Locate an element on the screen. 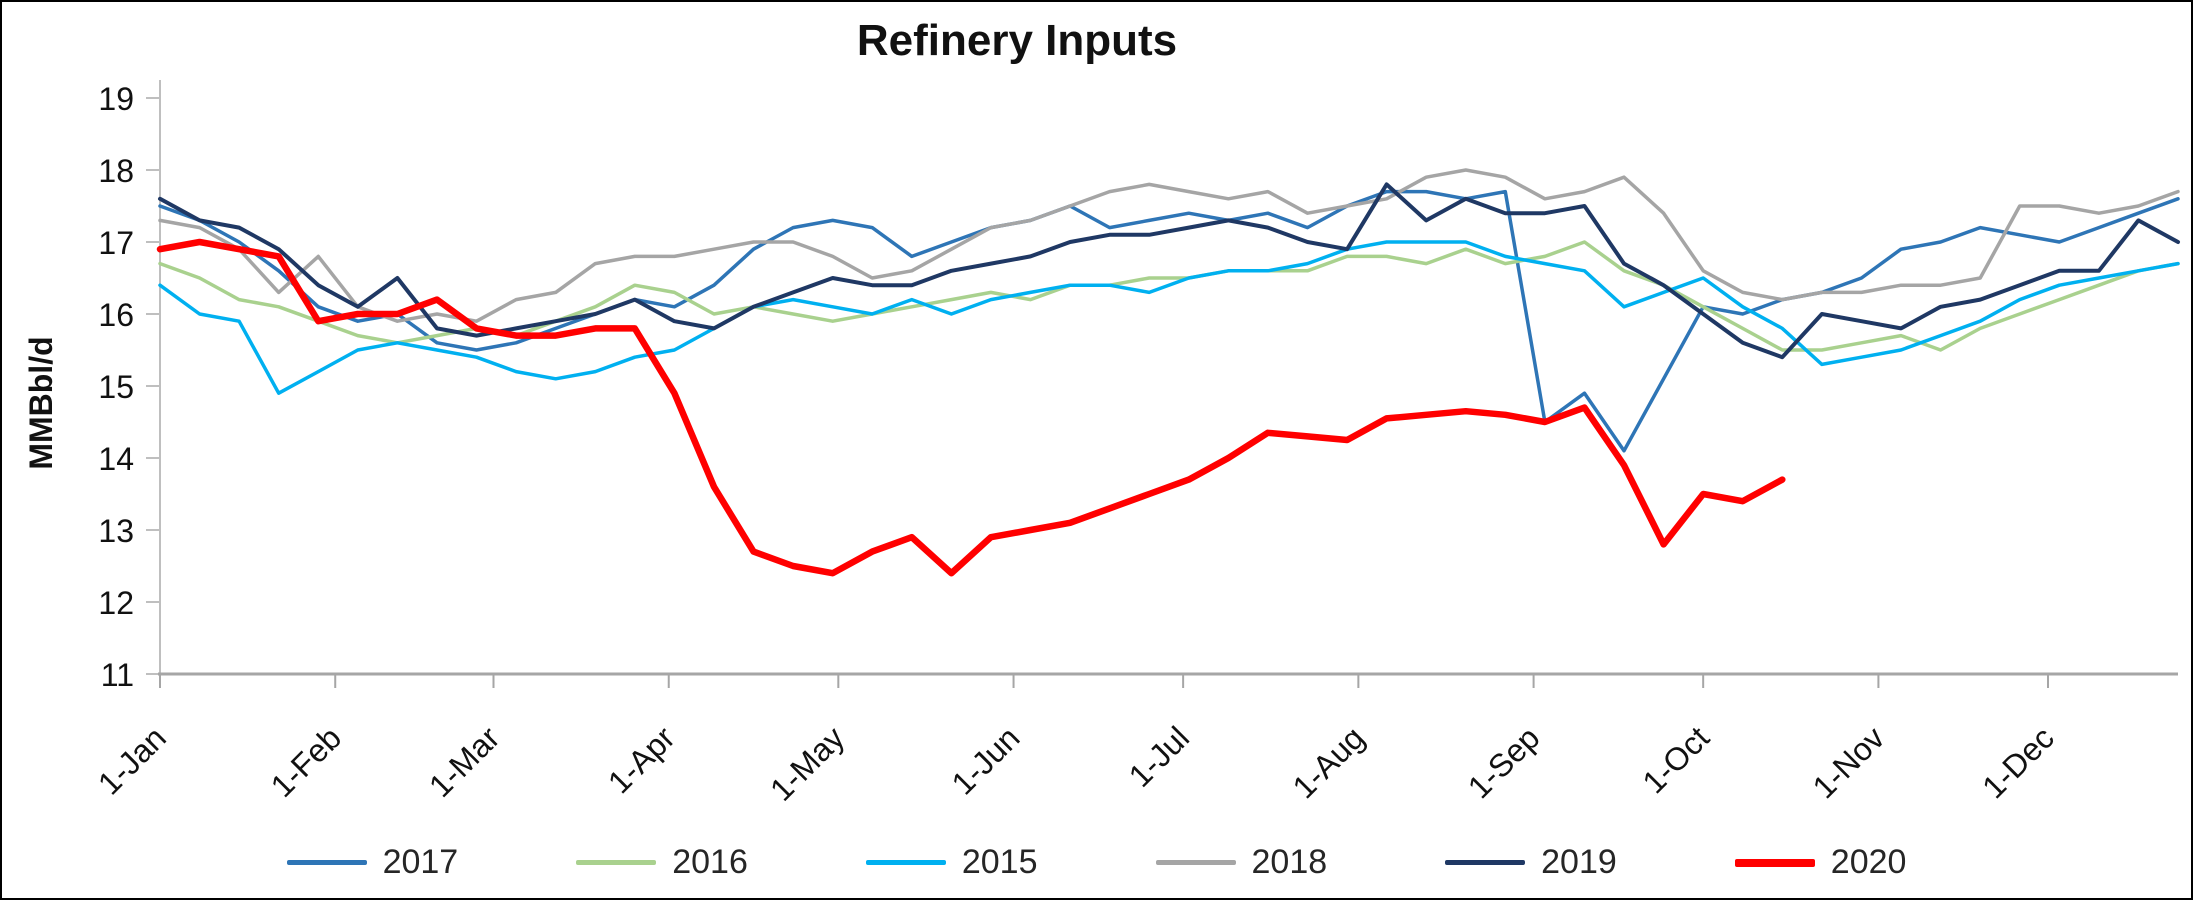 This screenshot has width=2193, height=900. y-tick-label: 19 is located at coordinates (116, 99).